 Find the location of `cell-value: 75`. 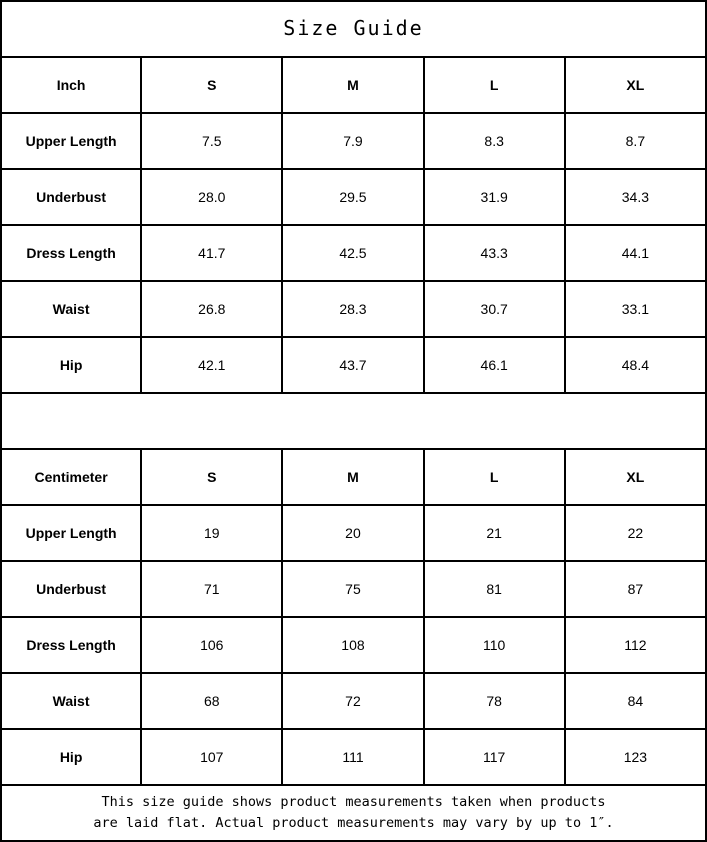

cell-value: 75 is located at coordinates (353, 589).